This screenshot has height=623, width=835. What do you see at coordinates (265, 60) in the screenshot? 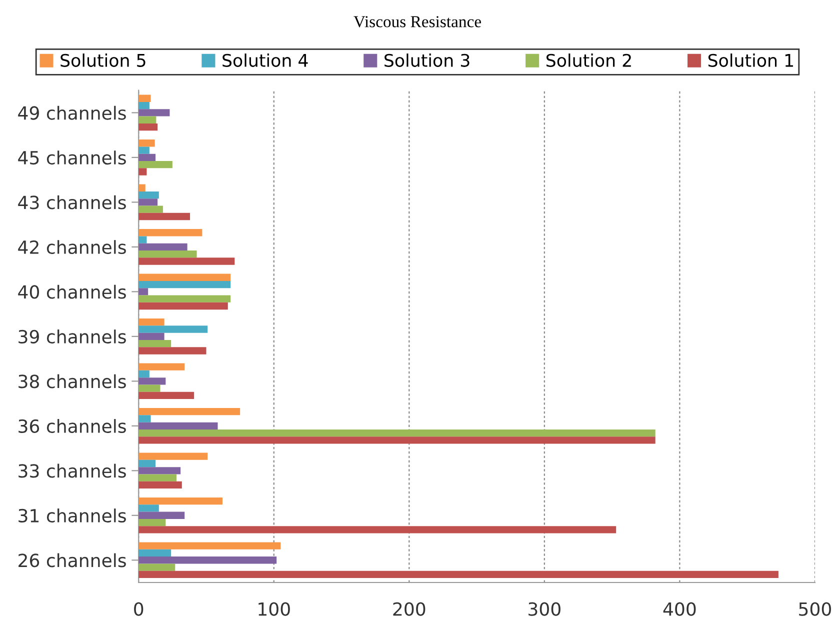
I see `legend-label: Solution 4` at bounding box center [265, 60].